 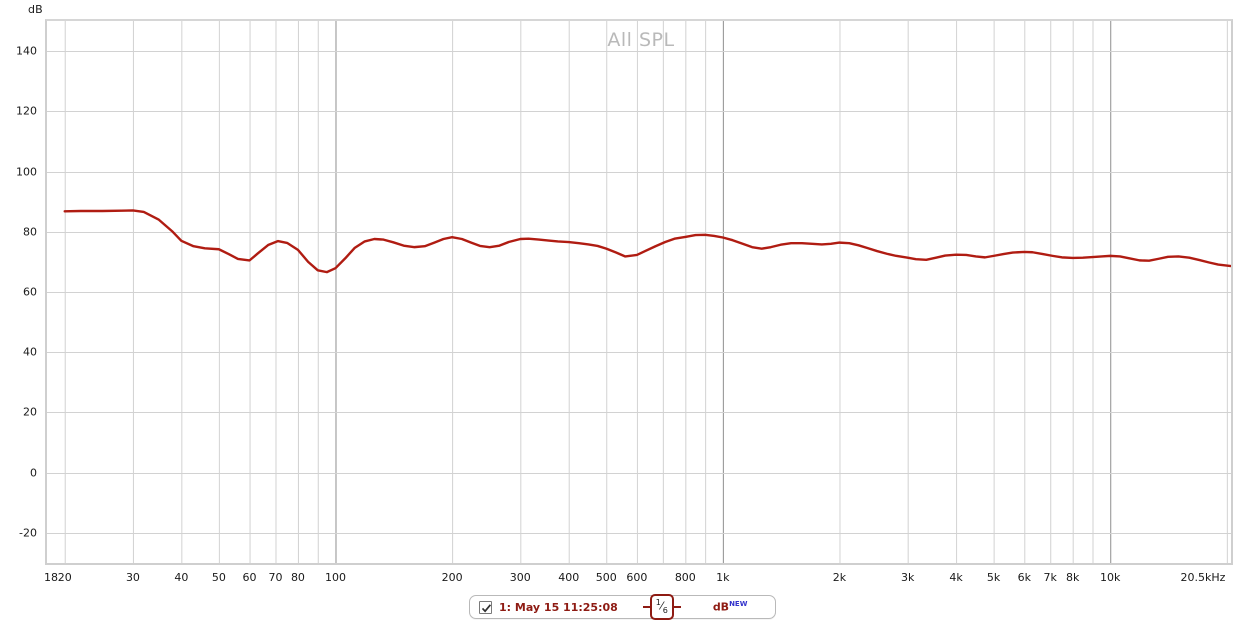 What do you see at coordinates (738, 604) in the screenshot?
I see `legend-units-badge: NEW` at bounding box center [738, 604].